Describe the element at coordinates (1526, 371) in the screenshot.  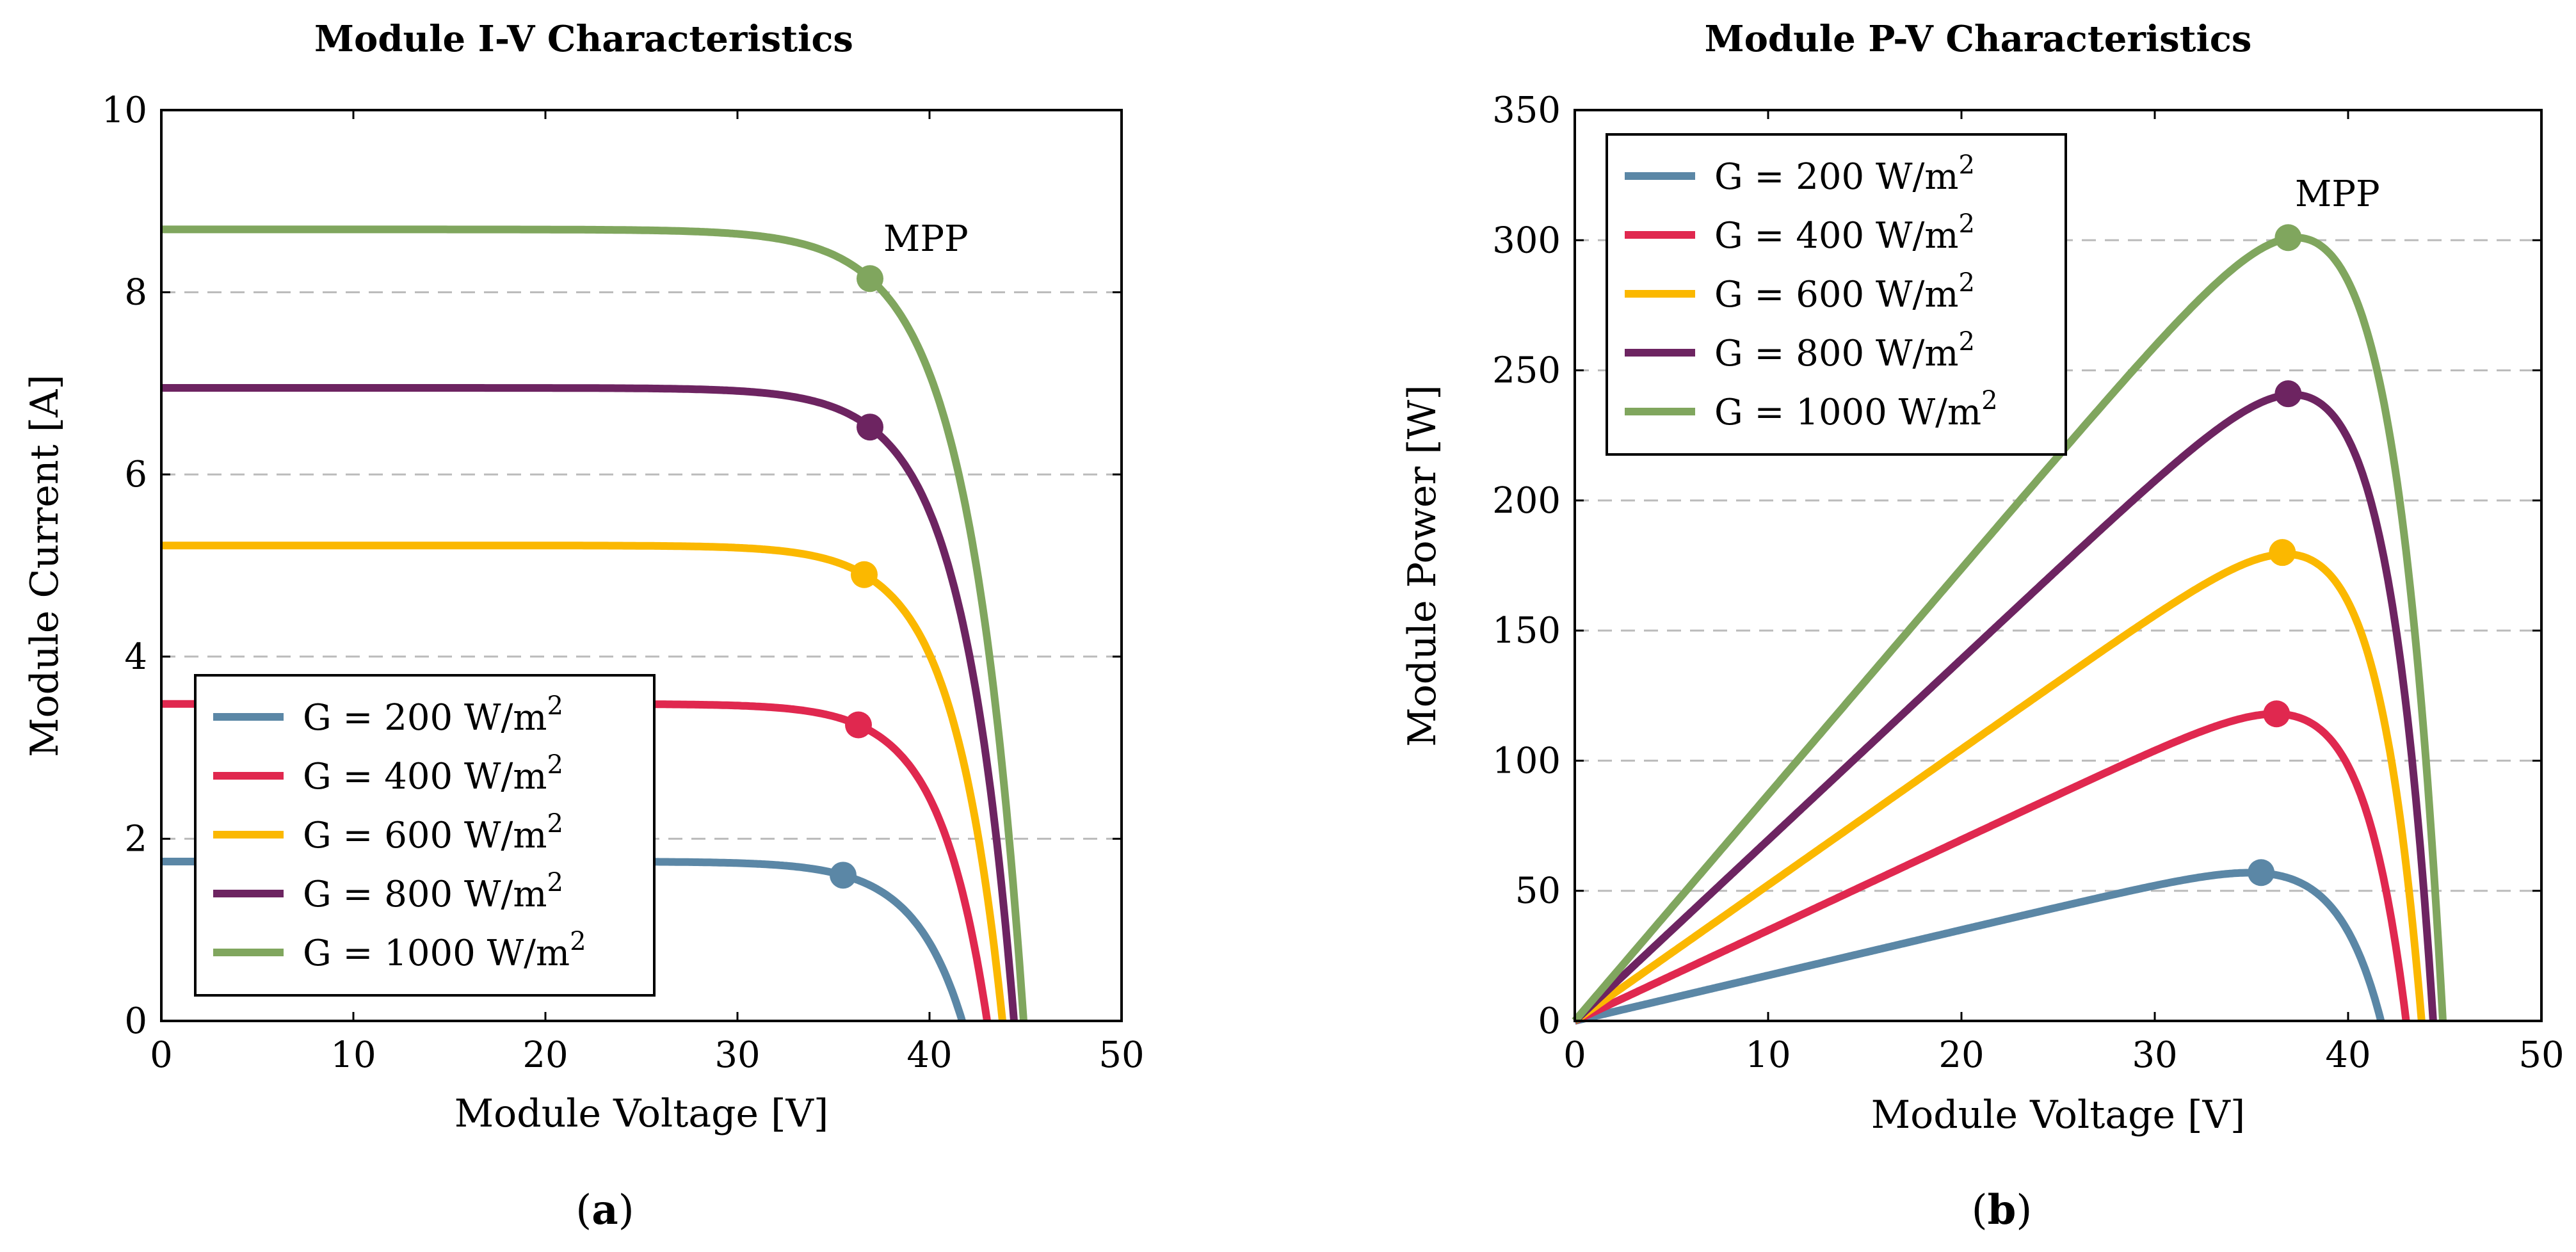
I see `y-tick-label: 250` at that location.